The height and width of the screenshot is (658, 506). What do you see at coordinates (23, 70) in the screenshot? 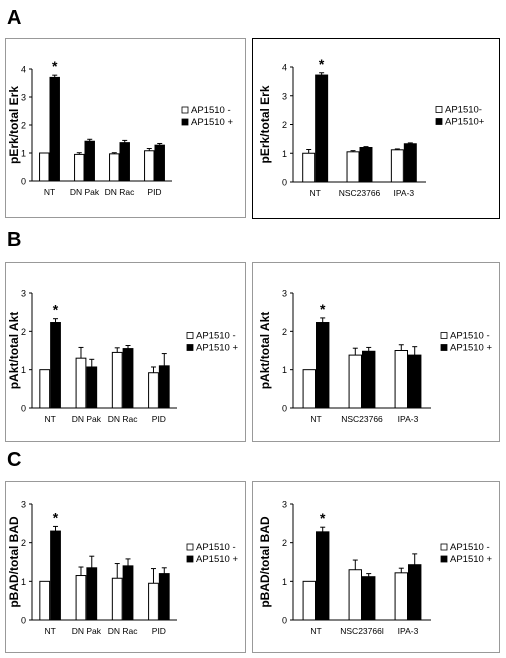
I see `y-tick-label: 4` at bounding box center [23, 70].